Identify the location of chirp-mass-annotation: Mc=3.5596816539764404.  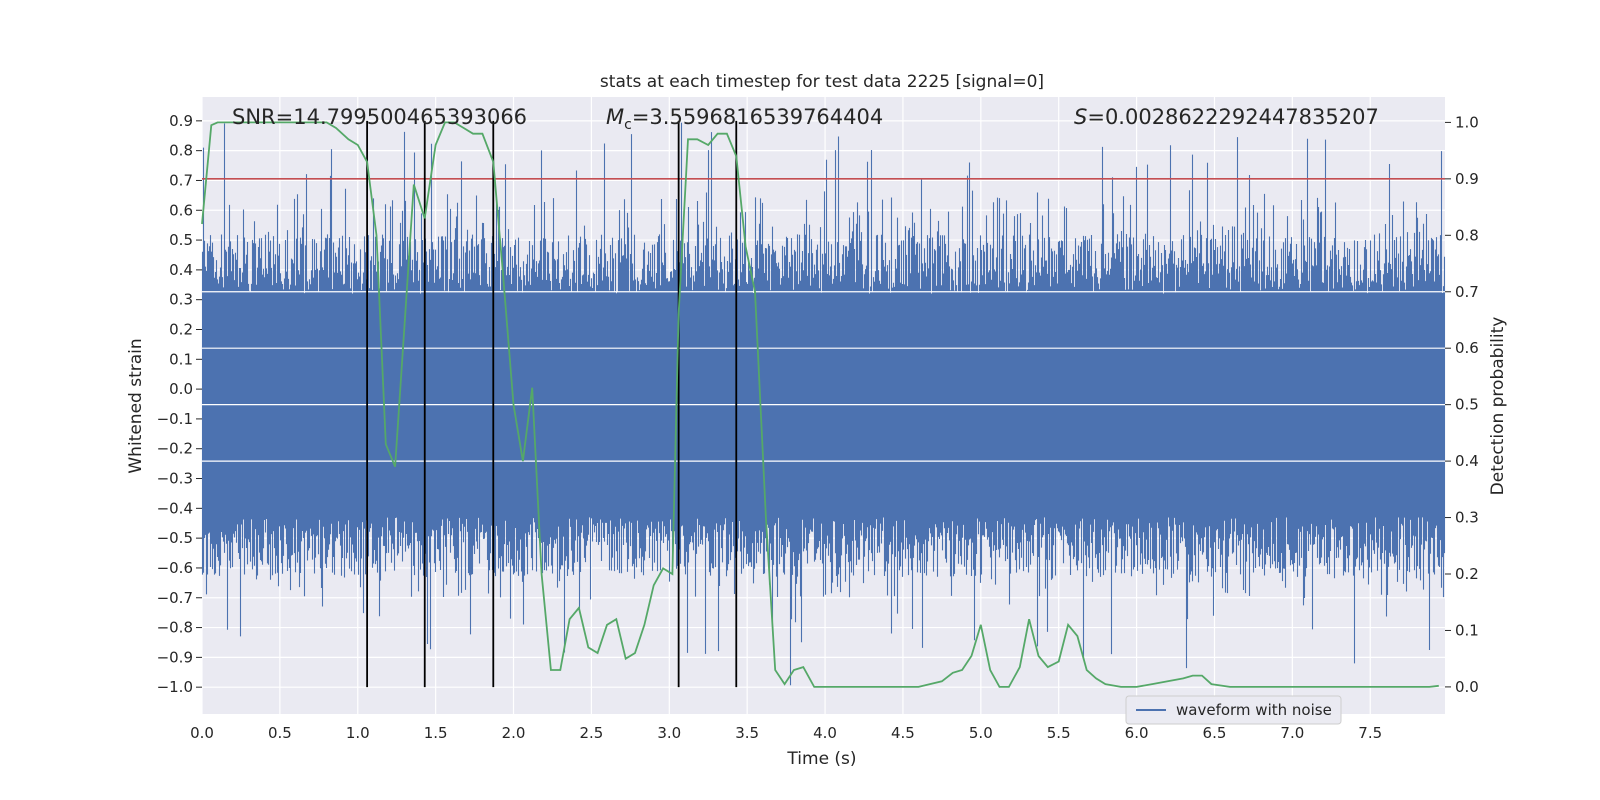
(744, 119).